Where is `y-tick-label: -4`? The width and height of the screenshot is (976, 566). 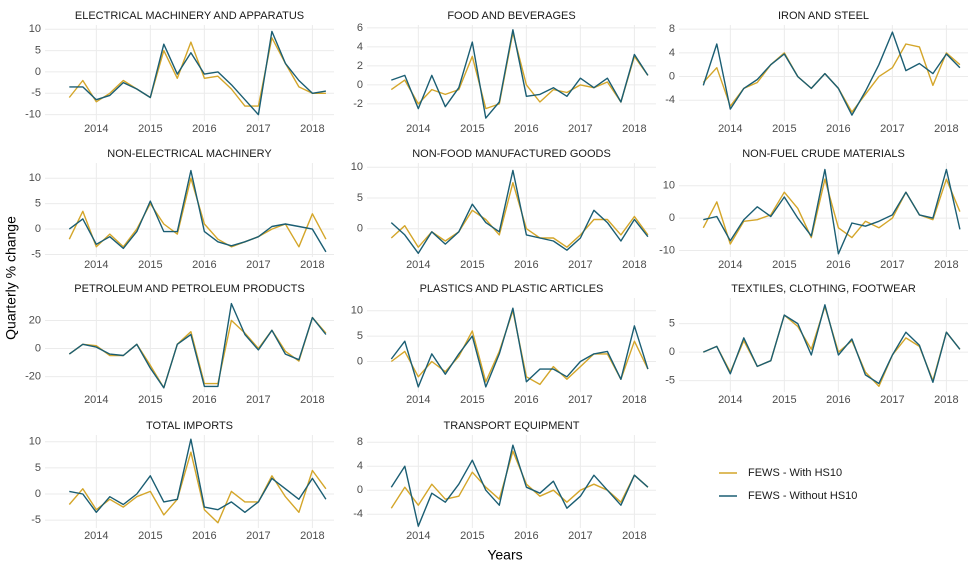
y-tick-label: -4 is located at coordinates (358, 514).